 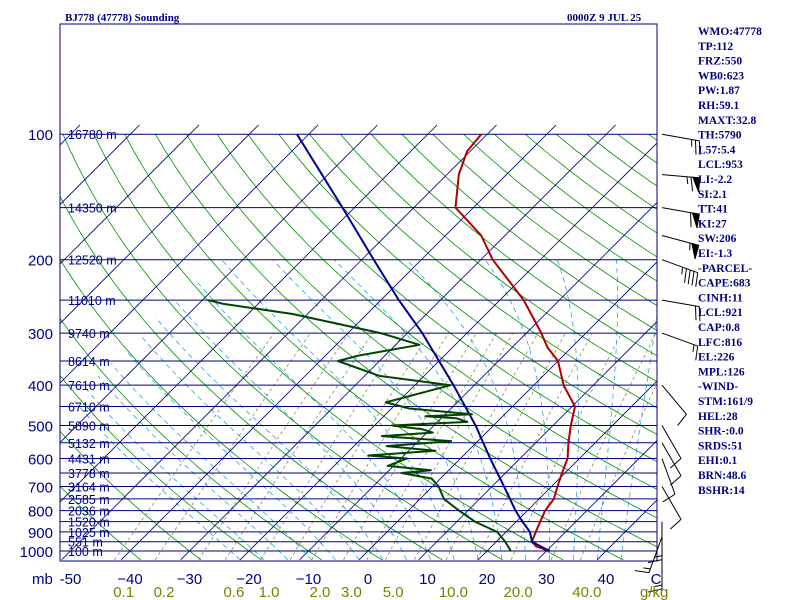 I want to click on index-value: SI:2.1, so click(x=712, y=195).